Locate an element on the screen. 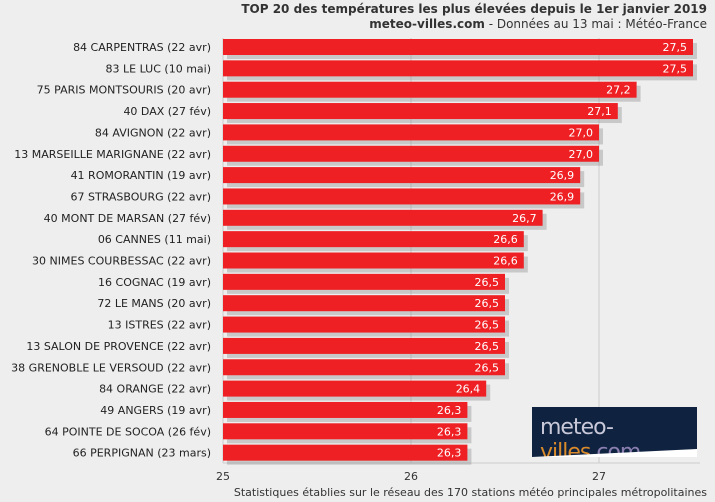  category-label: 13 MARSEILLE MARIGNANE (22 avr) is located at coordinates (112, 154).